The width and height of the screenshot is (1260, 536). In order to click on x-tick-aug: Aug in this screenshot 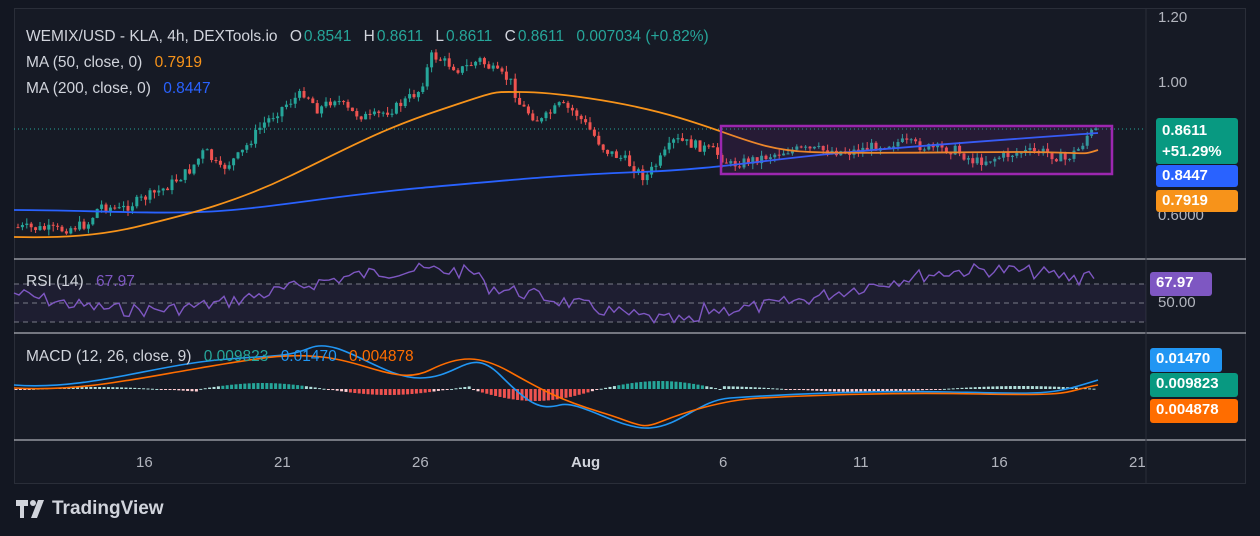, I will do `click(586, 462)`.